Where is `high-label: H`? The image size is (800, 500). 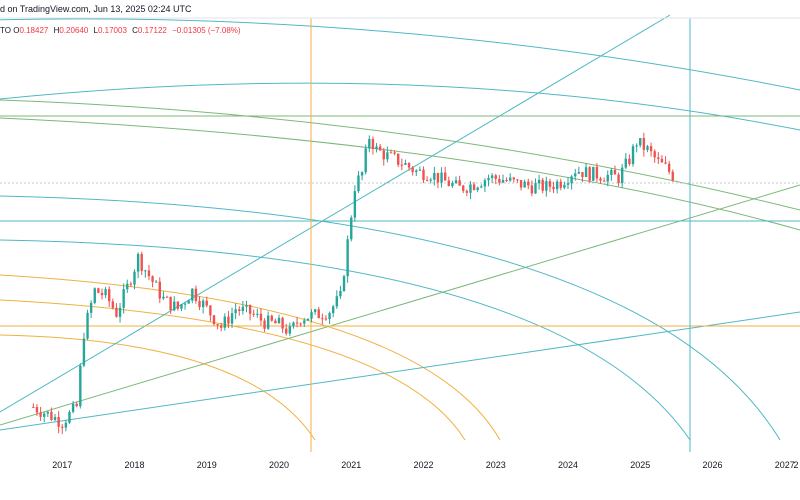 high-label: H is located at coordinates (56, 30).